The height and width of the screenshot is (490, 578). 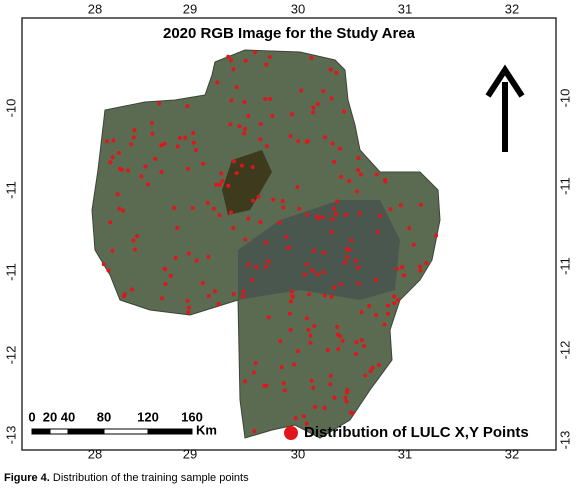 I want to click on top-tick-label: 28, so click(x=95, y=8).